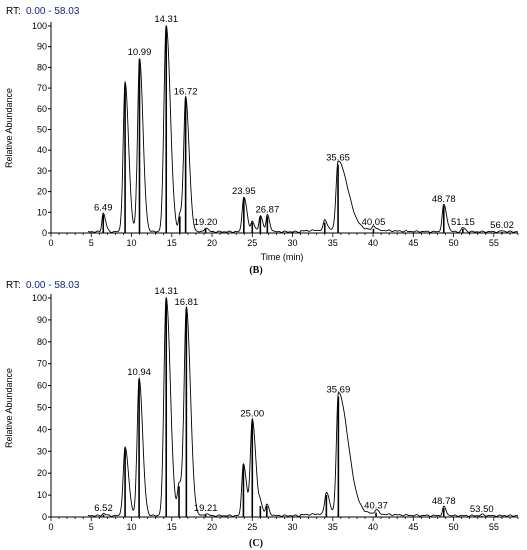  What do you see at coordinates (454, 243) in the screenshot?
I see `panel-b-x-tick-label: 50` at bounding box center [454, 243].